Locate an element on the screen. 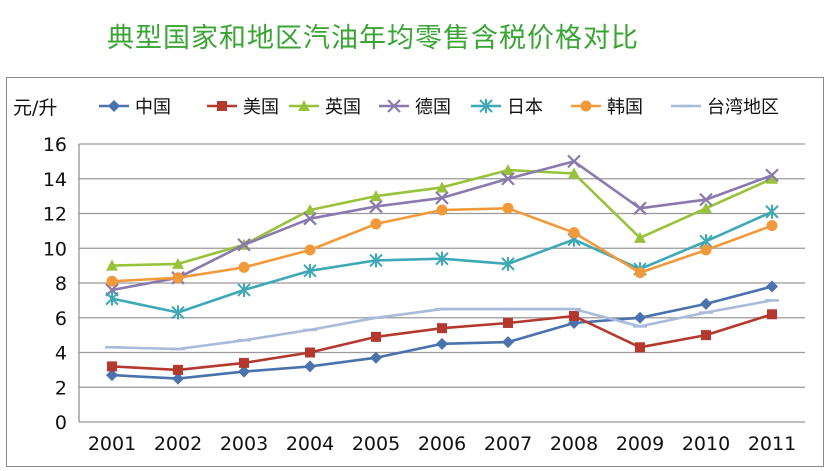 The image size is (829, 471). x-tick-label: 2006 is located at coordinates (442, 444).